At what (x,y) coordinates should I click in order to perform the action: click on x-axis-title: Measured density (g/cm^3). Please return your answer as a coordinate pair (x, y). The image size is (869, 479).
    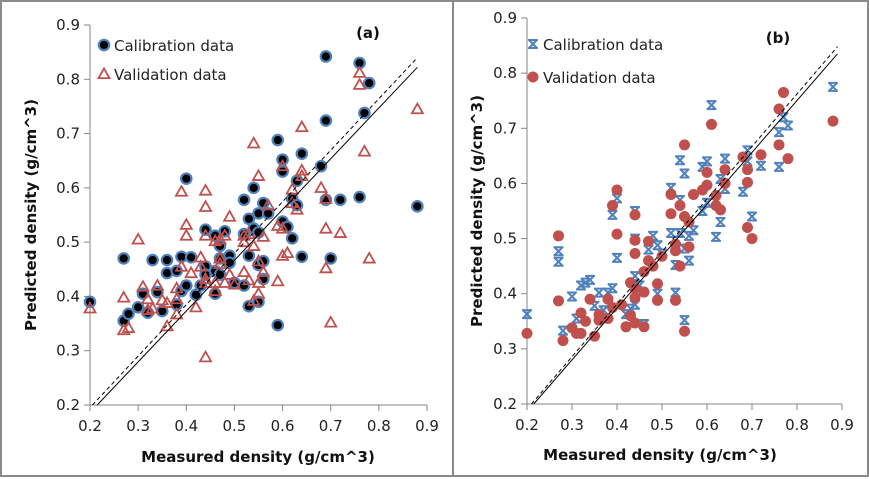
    Looking at the image, I should click on (660, 455).